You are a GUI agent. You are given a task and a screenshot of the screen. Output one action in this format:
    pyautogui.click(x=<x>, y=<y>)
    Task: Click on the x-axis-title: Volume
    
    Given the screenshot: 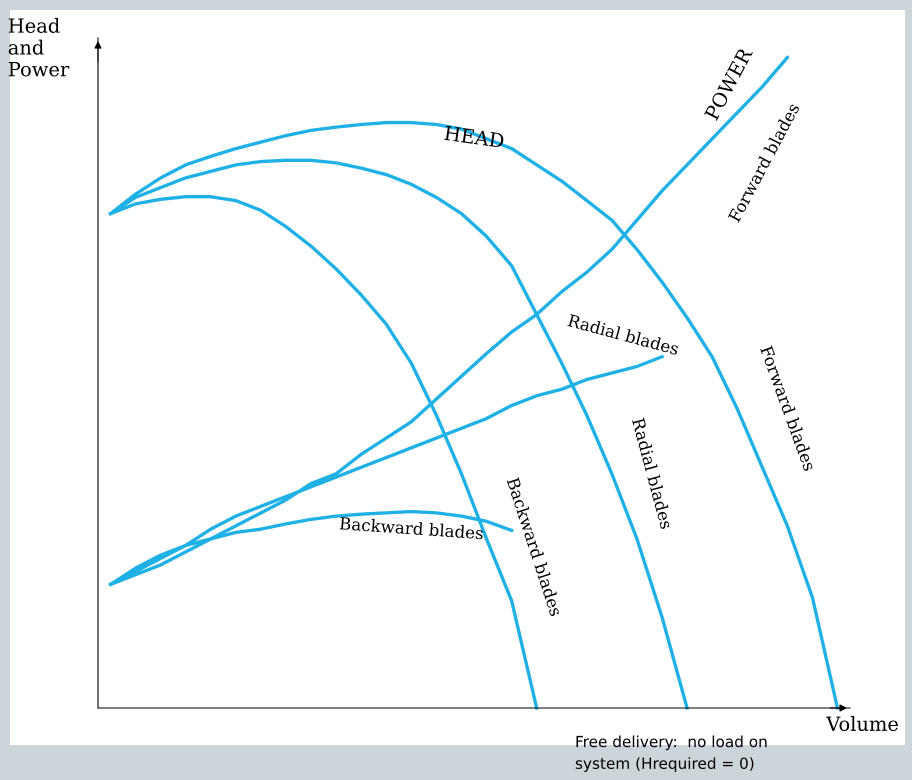 What is the action you would take?
    pyautogui.click(x=862, y=724)
    